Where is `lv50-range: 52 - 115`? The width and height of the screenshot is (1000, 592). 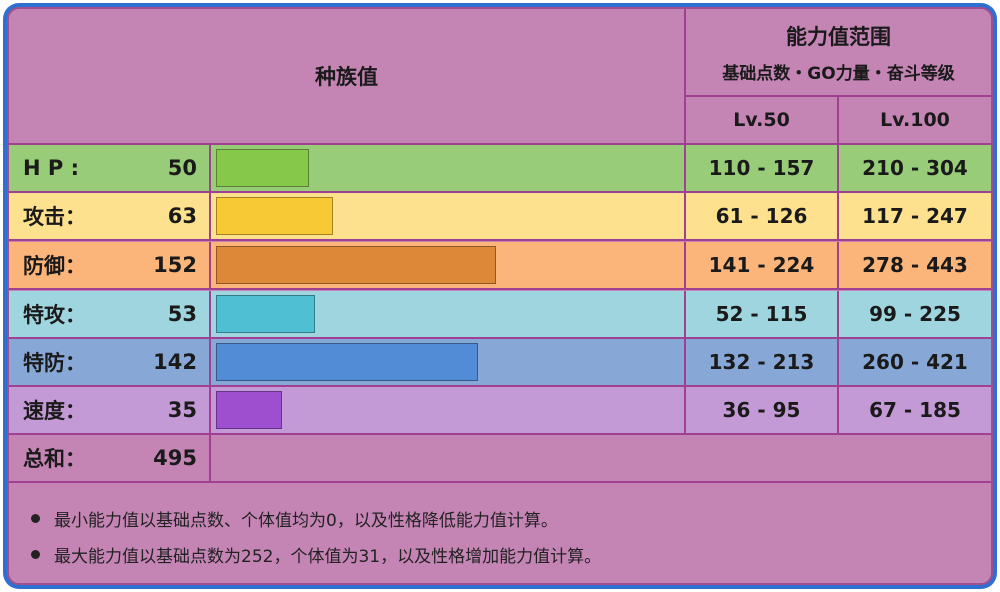
lv50-range: 52 - 115 is located at coordinates (762, 314).